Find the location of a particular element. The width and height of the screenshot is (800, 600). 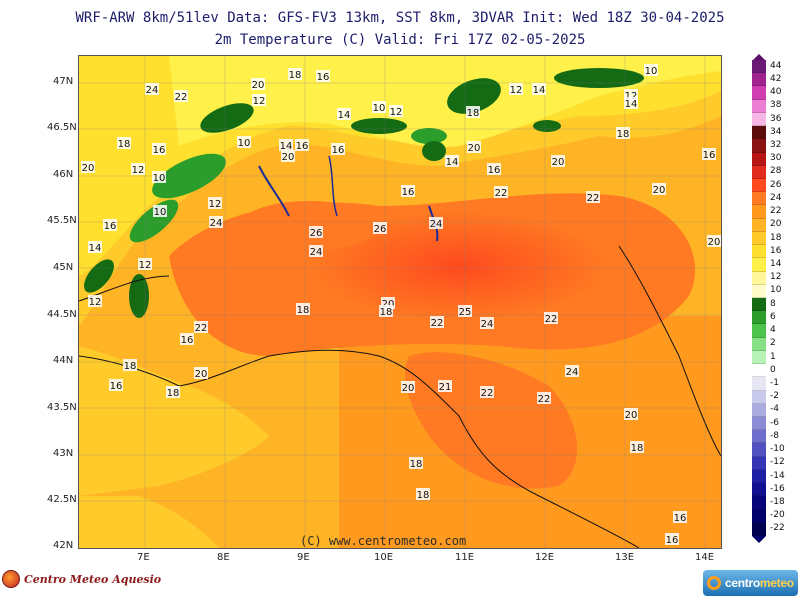

lat-label: 42.5N is located at coordinates (62, 499).